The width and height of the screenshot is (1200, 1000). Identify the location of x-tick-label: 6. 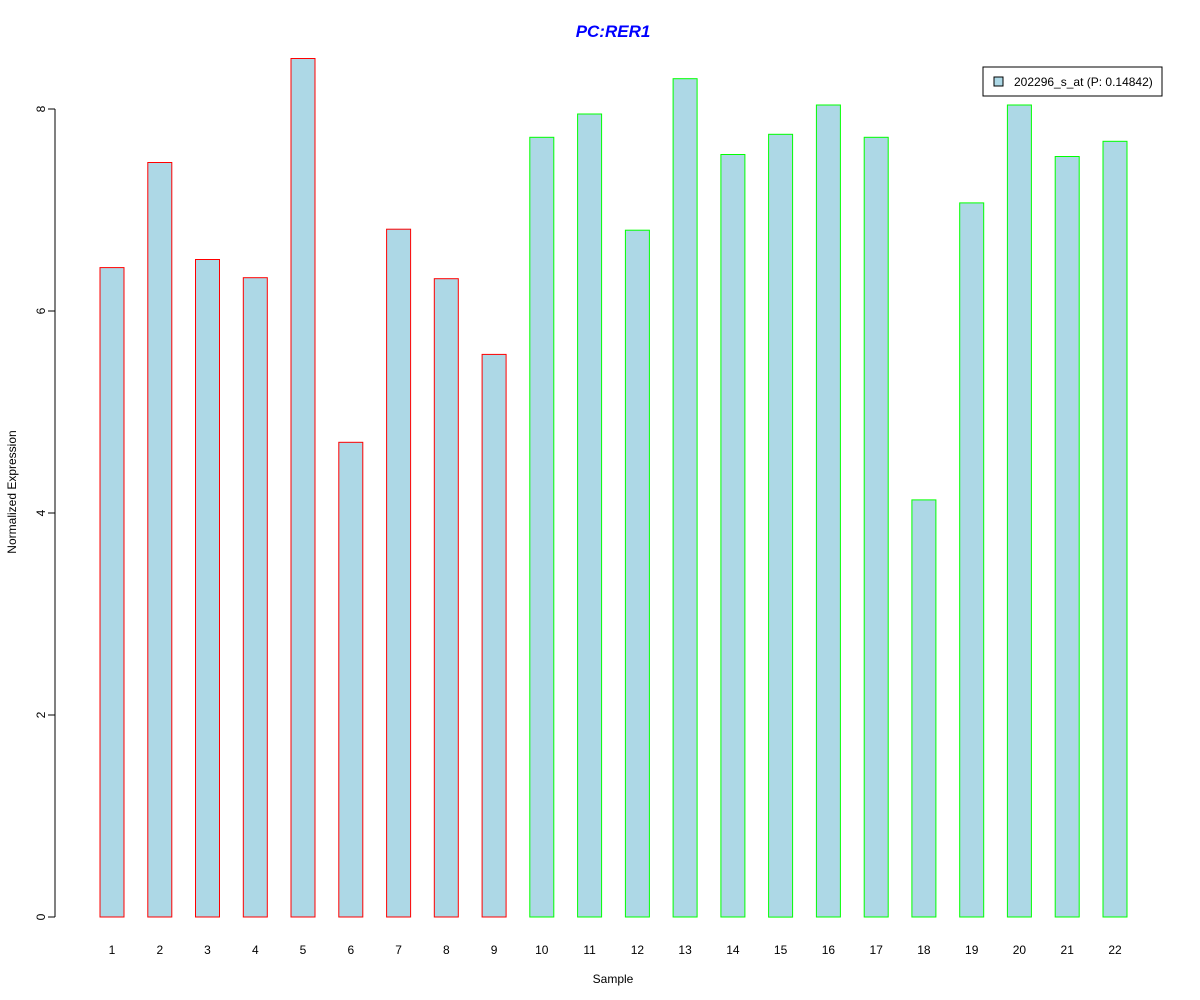
(350, 950).